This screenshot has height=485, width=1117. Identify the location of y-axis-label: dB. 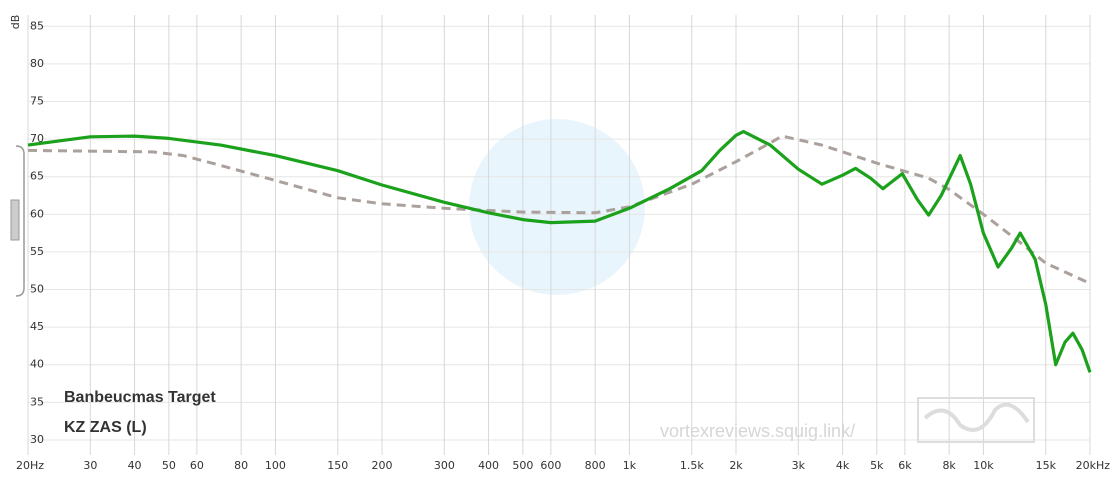
(15, 22).